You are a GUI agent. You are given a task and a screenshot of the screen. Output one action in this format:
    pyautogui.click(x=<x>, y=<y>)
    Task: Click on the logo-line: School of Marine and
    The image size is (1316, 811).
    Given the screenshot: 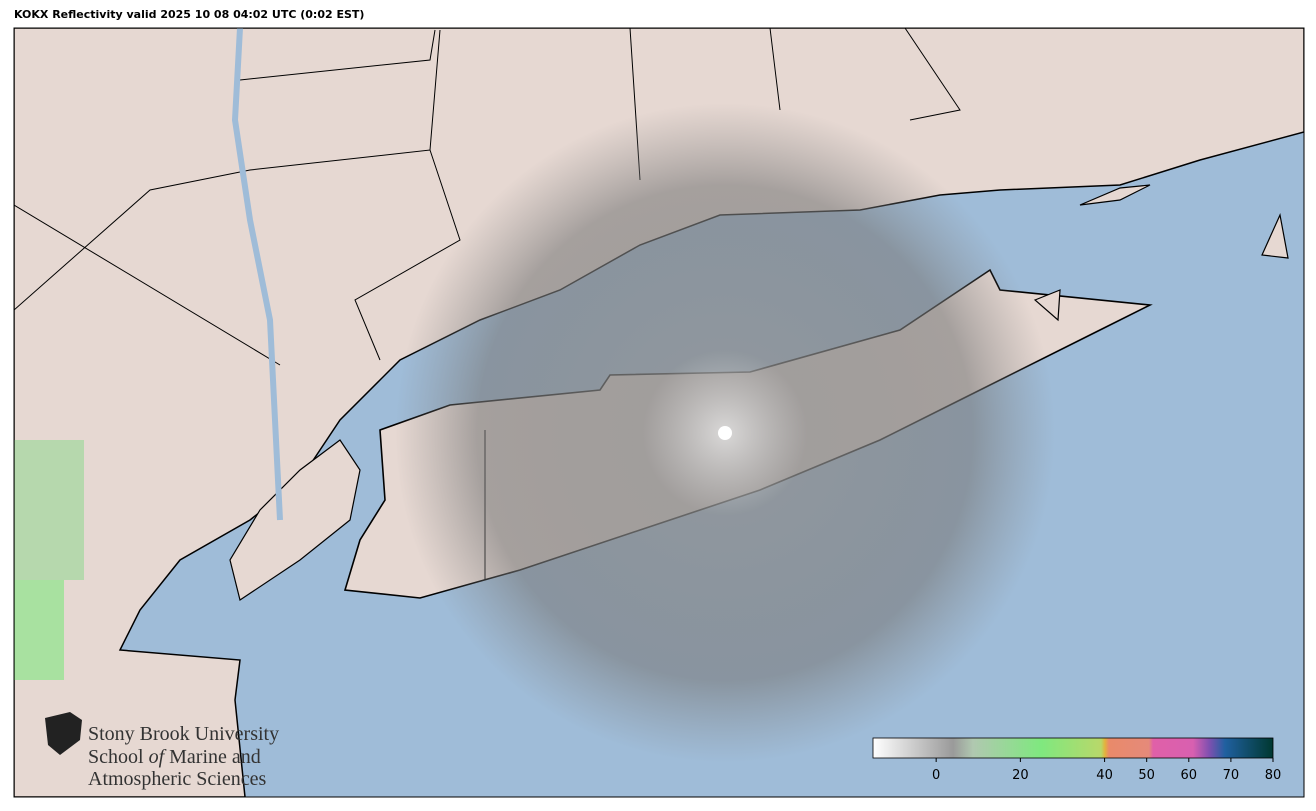 What is the action you would take?
    pyautogui.click(x=174, y=757)
    